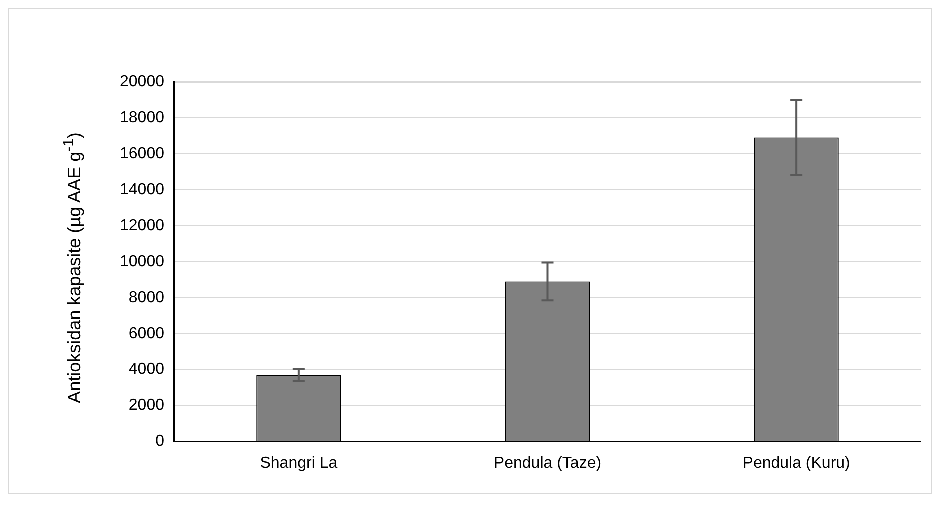  What do you see at coordinates (142, 261) in the screenshot?
I see `y-tick-label: 10000` at bounding box center [142, 261].